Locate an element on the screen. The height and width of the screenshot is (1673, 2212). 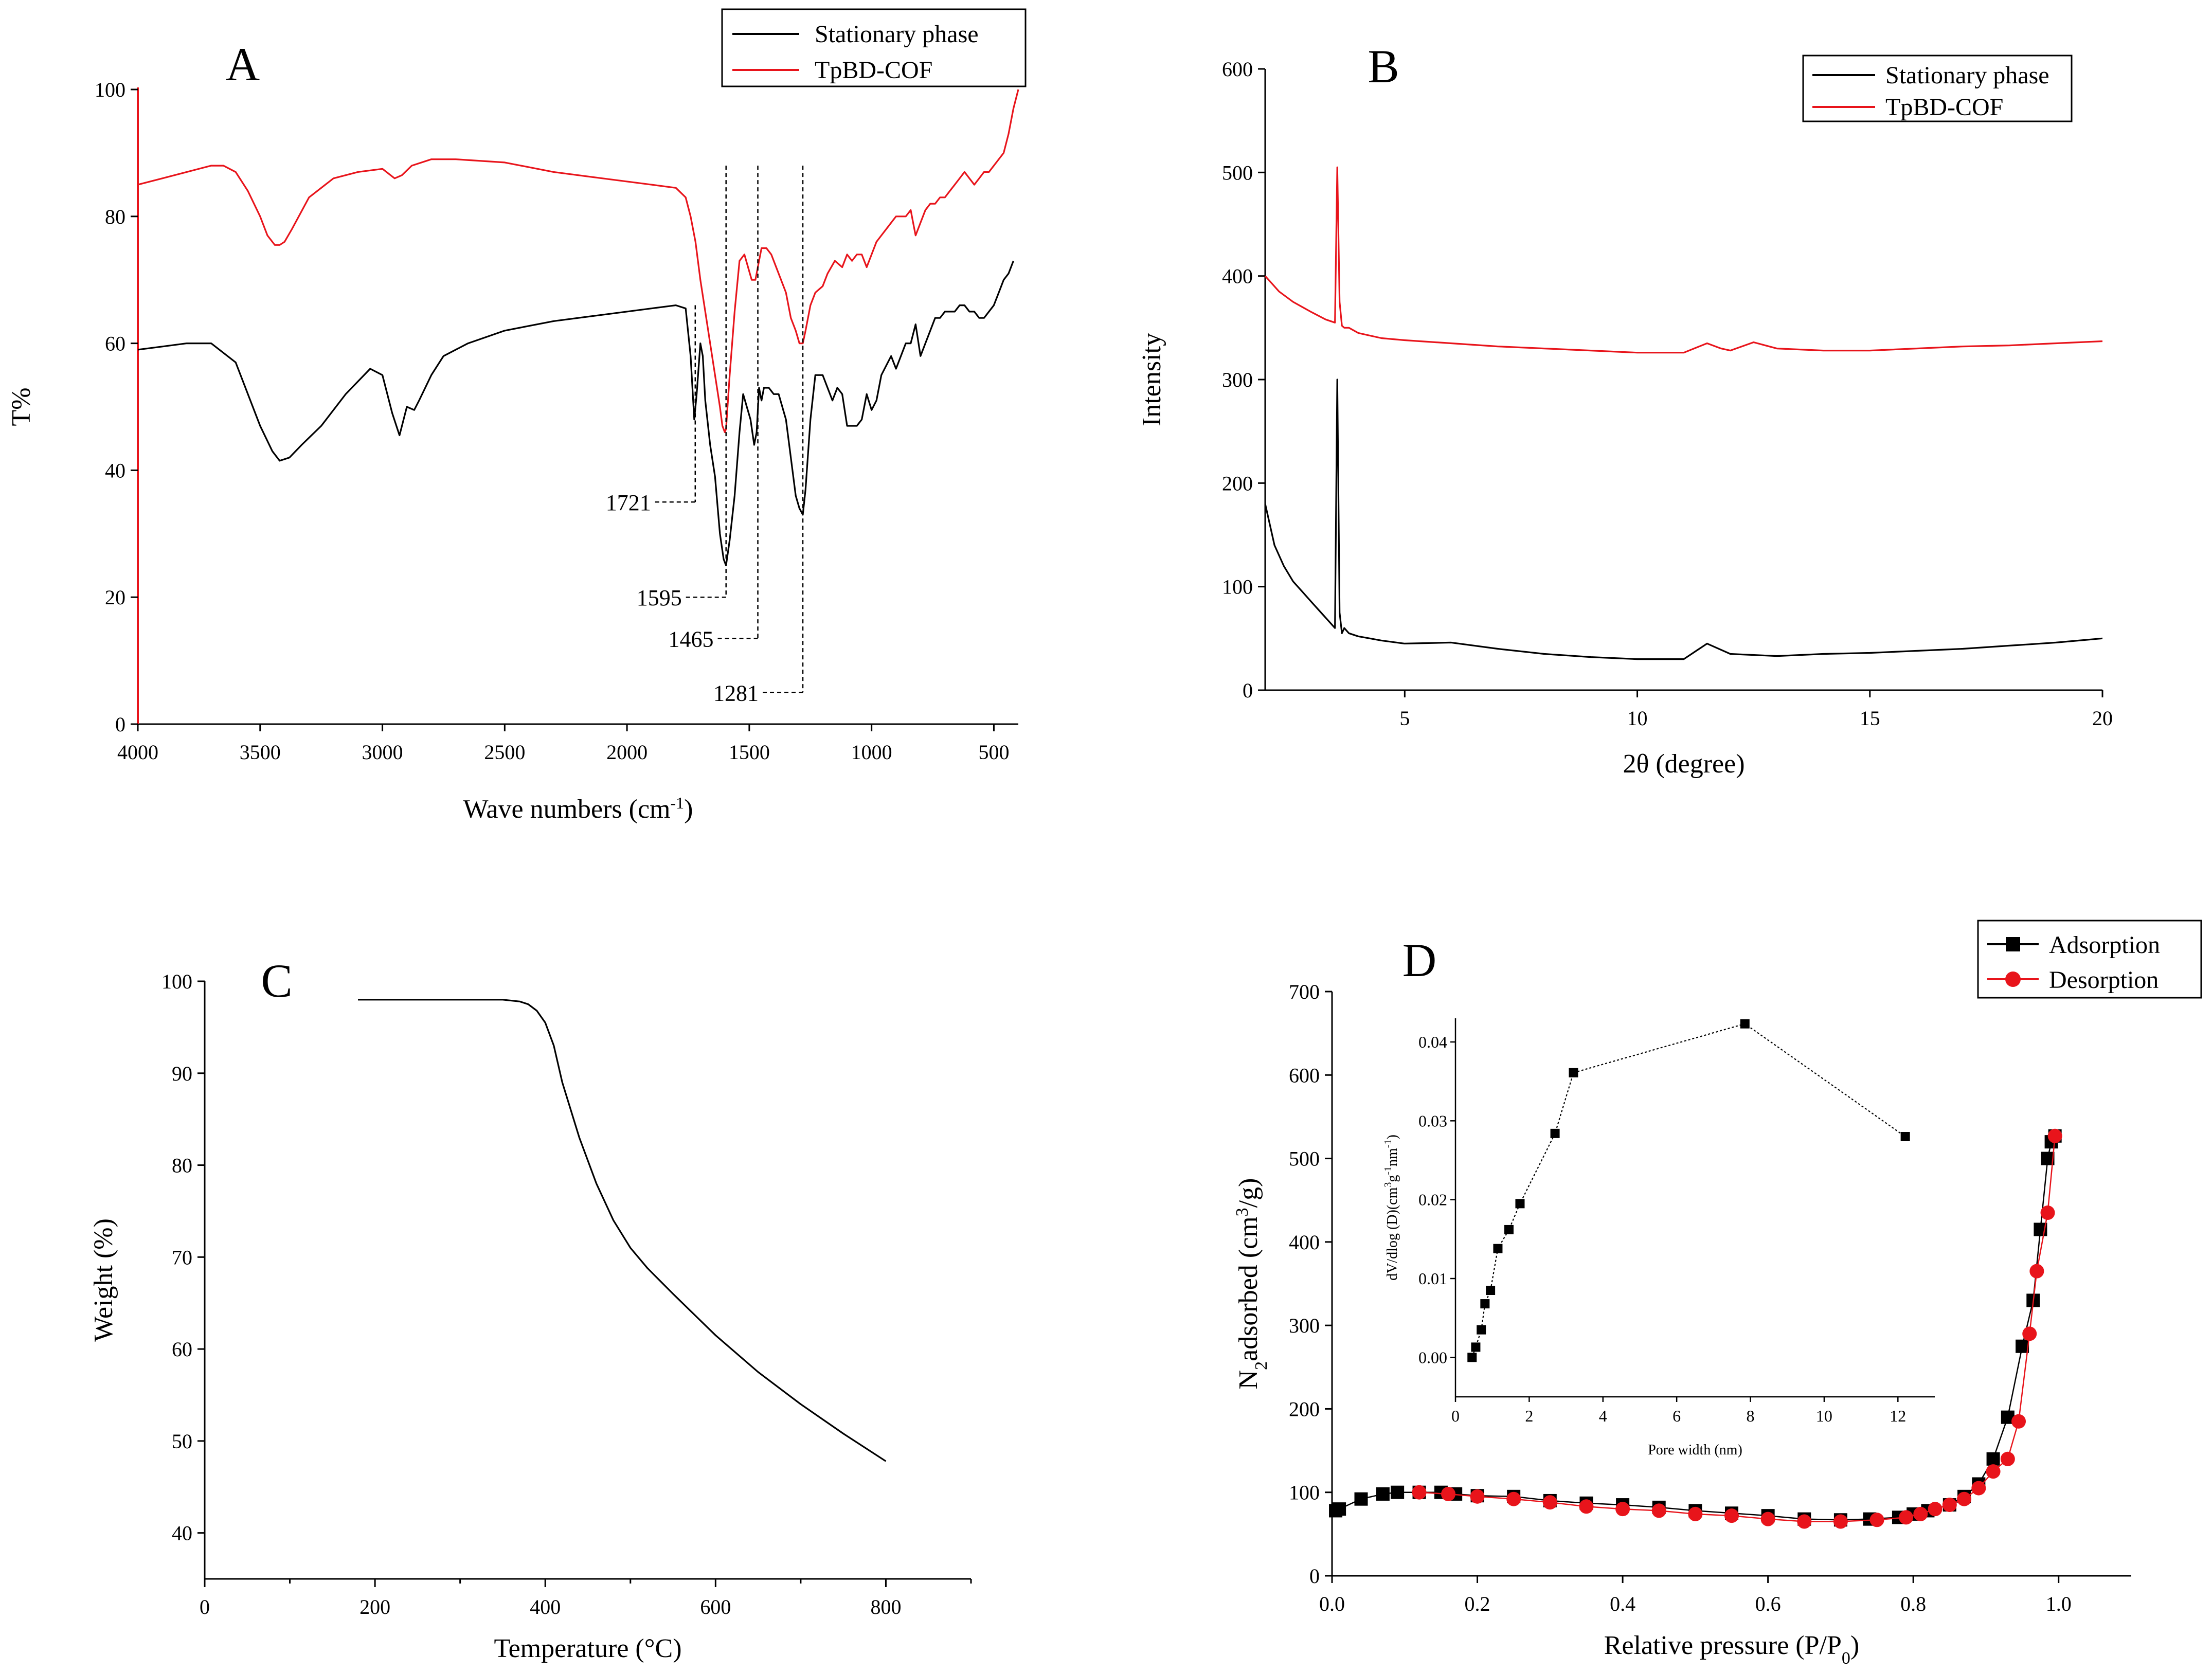
x-axis-title: 2θ (degree) is located at coordinates (1684, 764).